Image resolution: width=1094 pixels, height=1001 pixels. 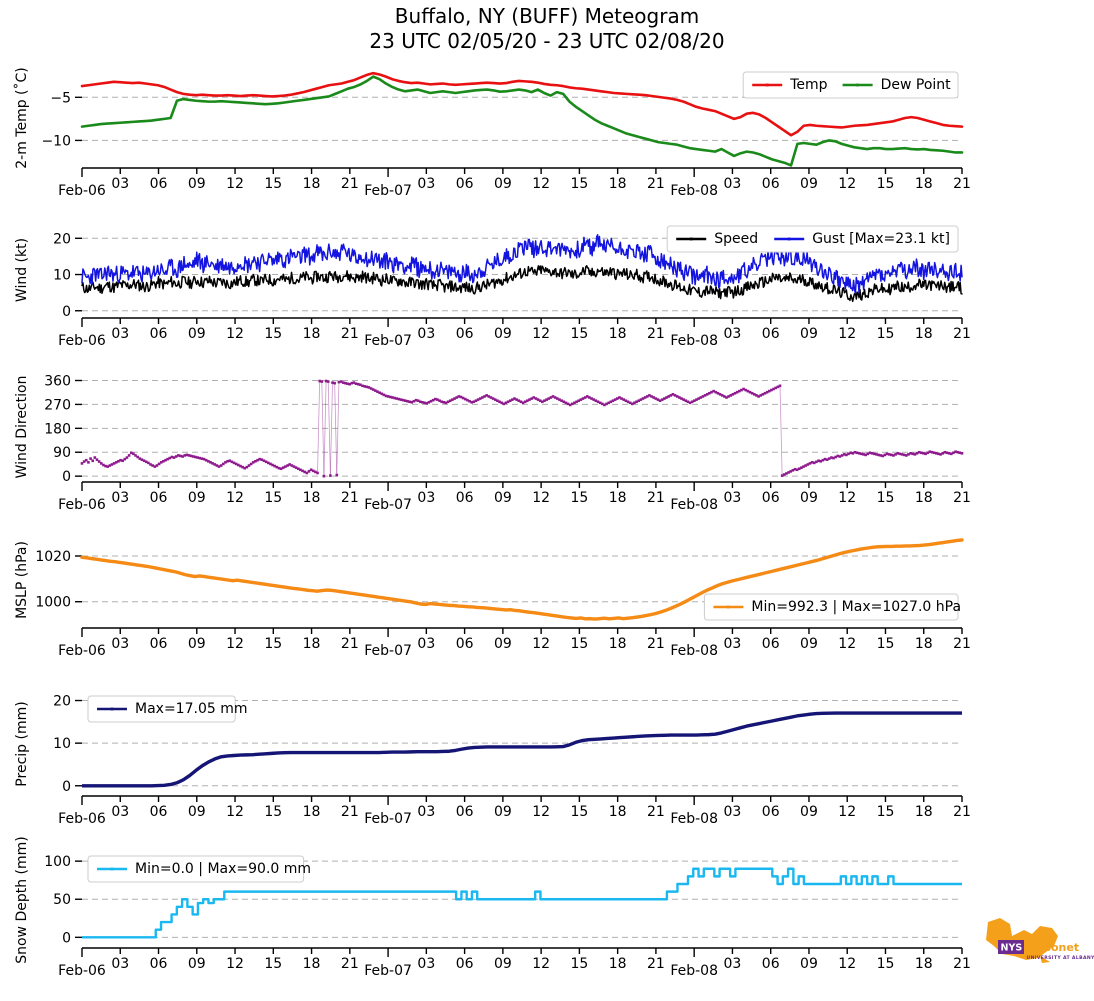 What do you see at coordinates (120, 964) in the screenshot?
I see `xtick-label-snow_depth-1: 03` at bounding box center [120, 964].